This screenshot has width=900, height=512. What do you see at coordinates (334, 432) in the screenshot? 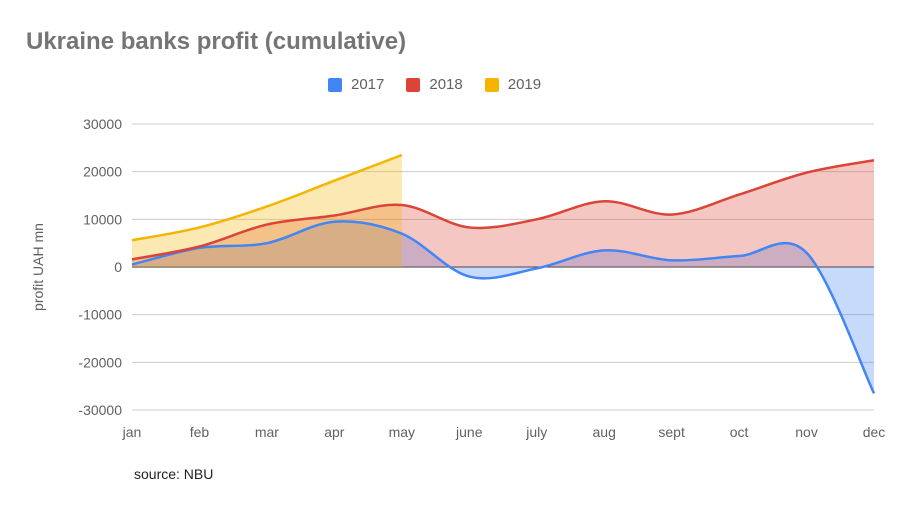
I see `x-tick-label: apr` at bounding box center [334, 432].